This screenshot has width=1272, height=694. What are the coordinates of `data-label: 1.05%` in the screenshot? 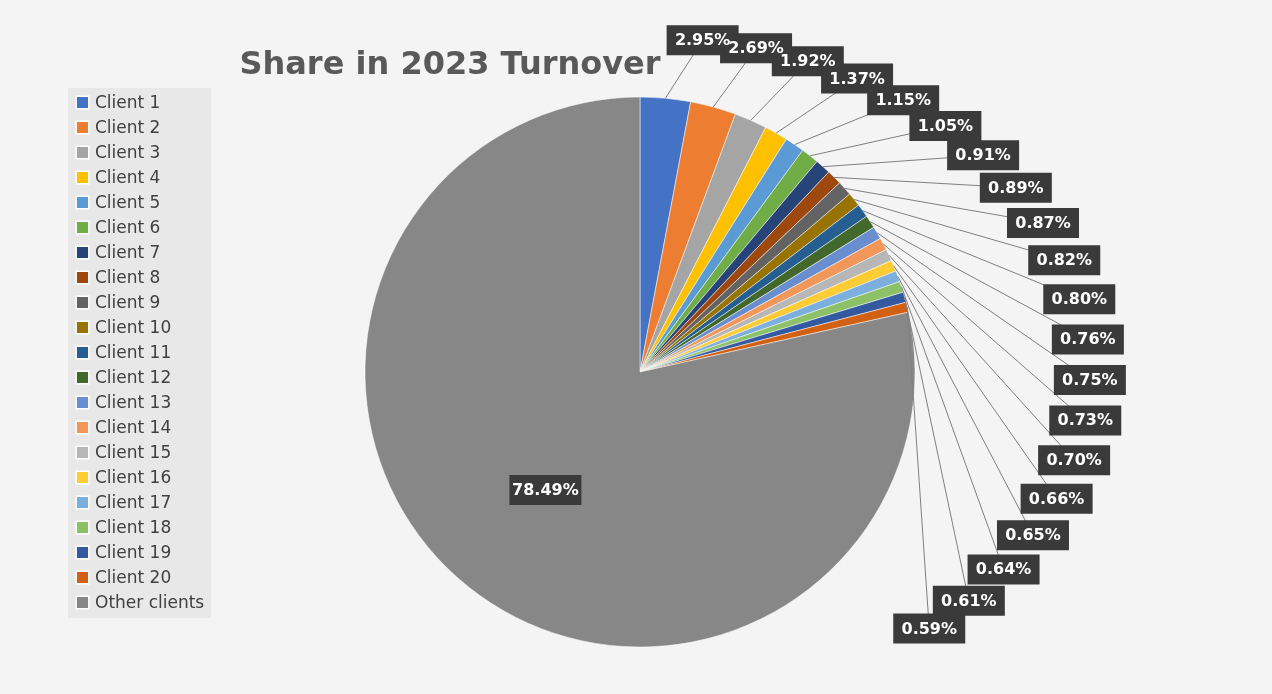 It's located at (945, 125).